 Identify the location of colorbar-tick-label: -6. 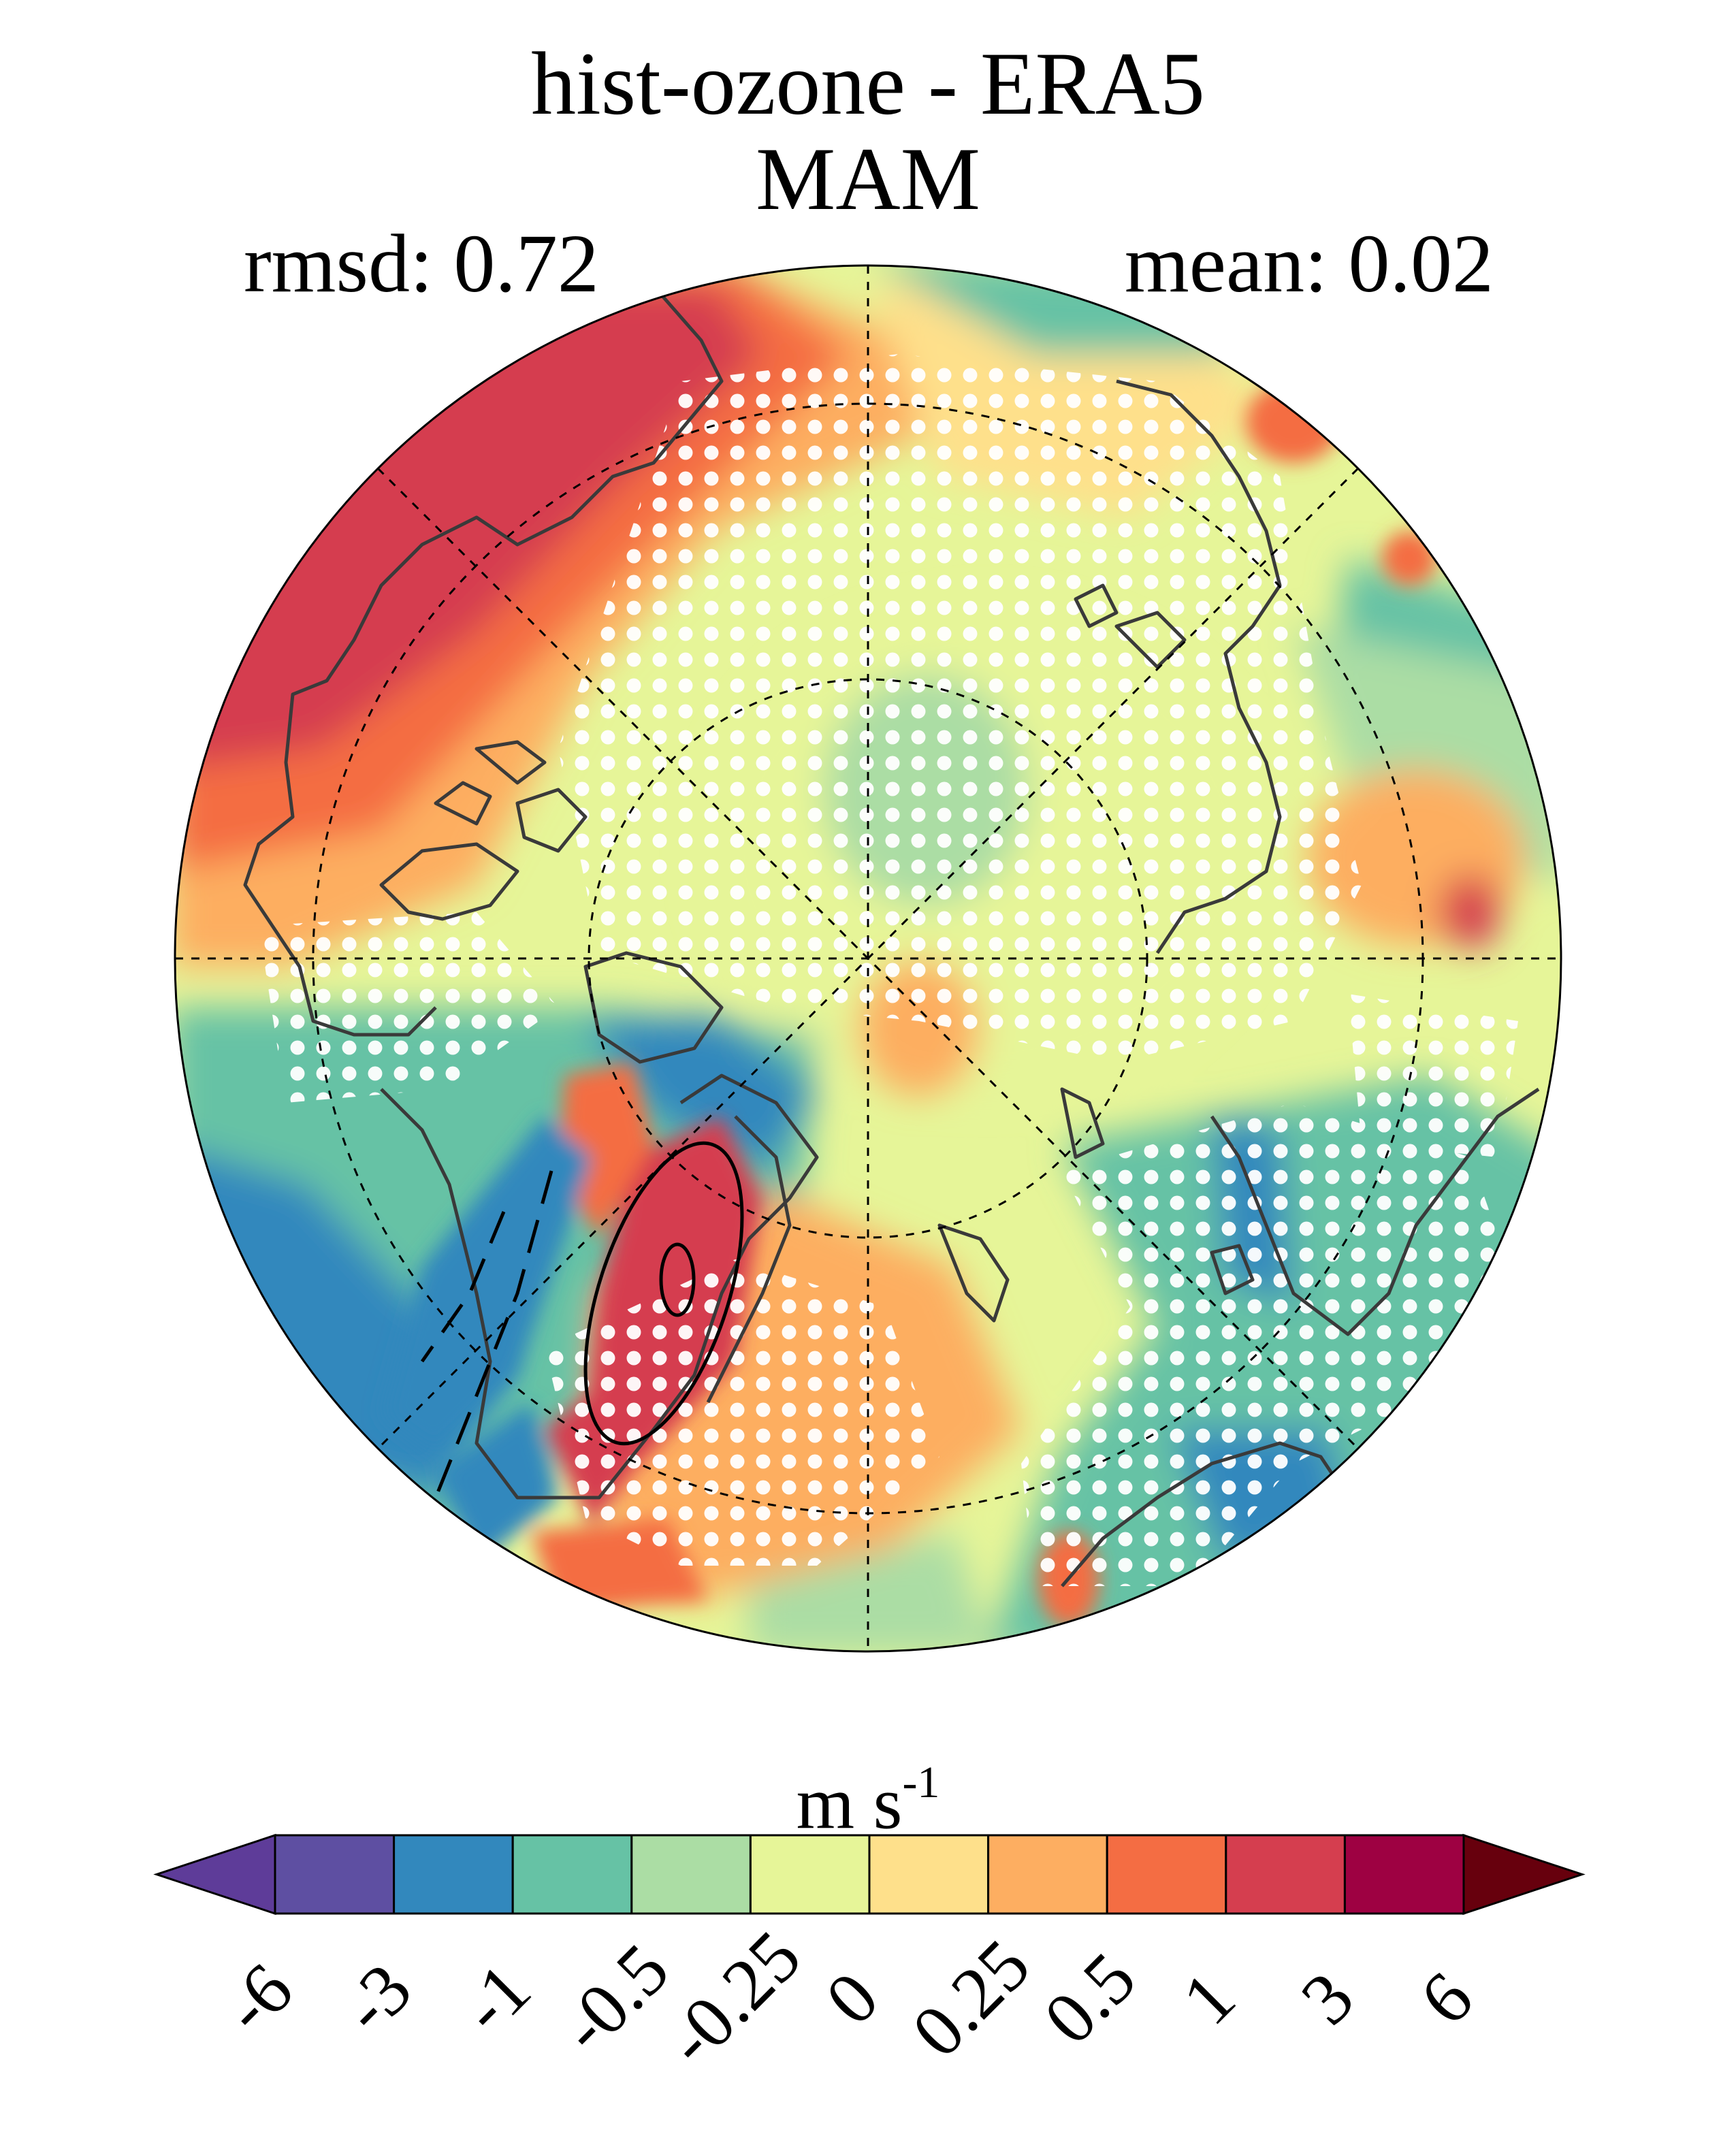
(258, 1998).